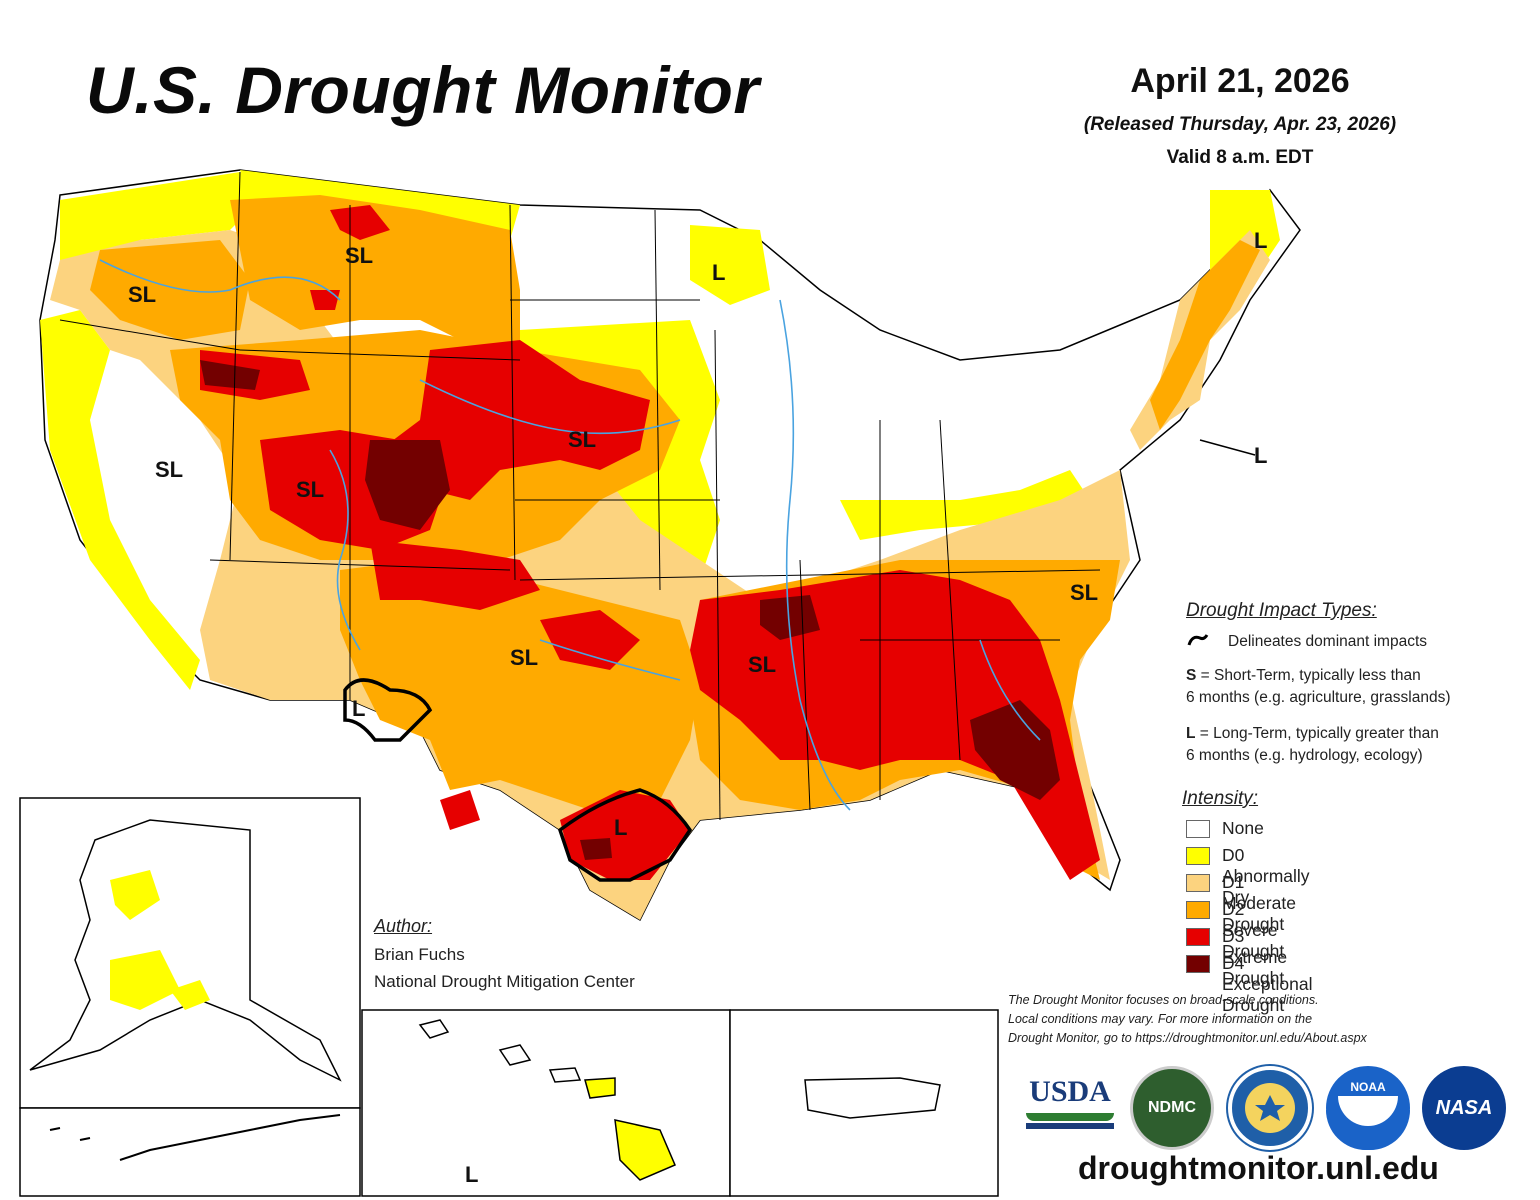 The image size is (1540, 1200). I want to click on impact-boundaries, so click(518, 780).